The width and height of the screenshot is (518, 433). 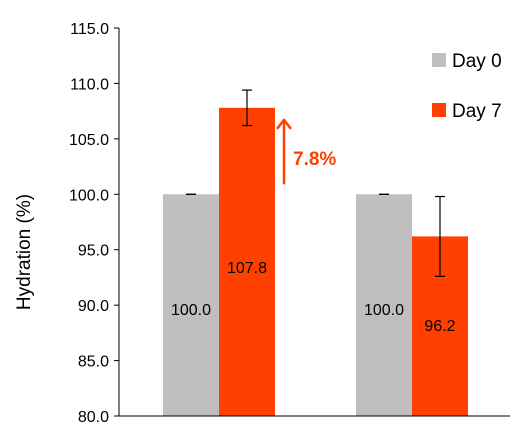 What do you see at coordinates (89, 29) in the screenshot?
I see `y-tick-label: 115.0` at bounding box center [89, 29].